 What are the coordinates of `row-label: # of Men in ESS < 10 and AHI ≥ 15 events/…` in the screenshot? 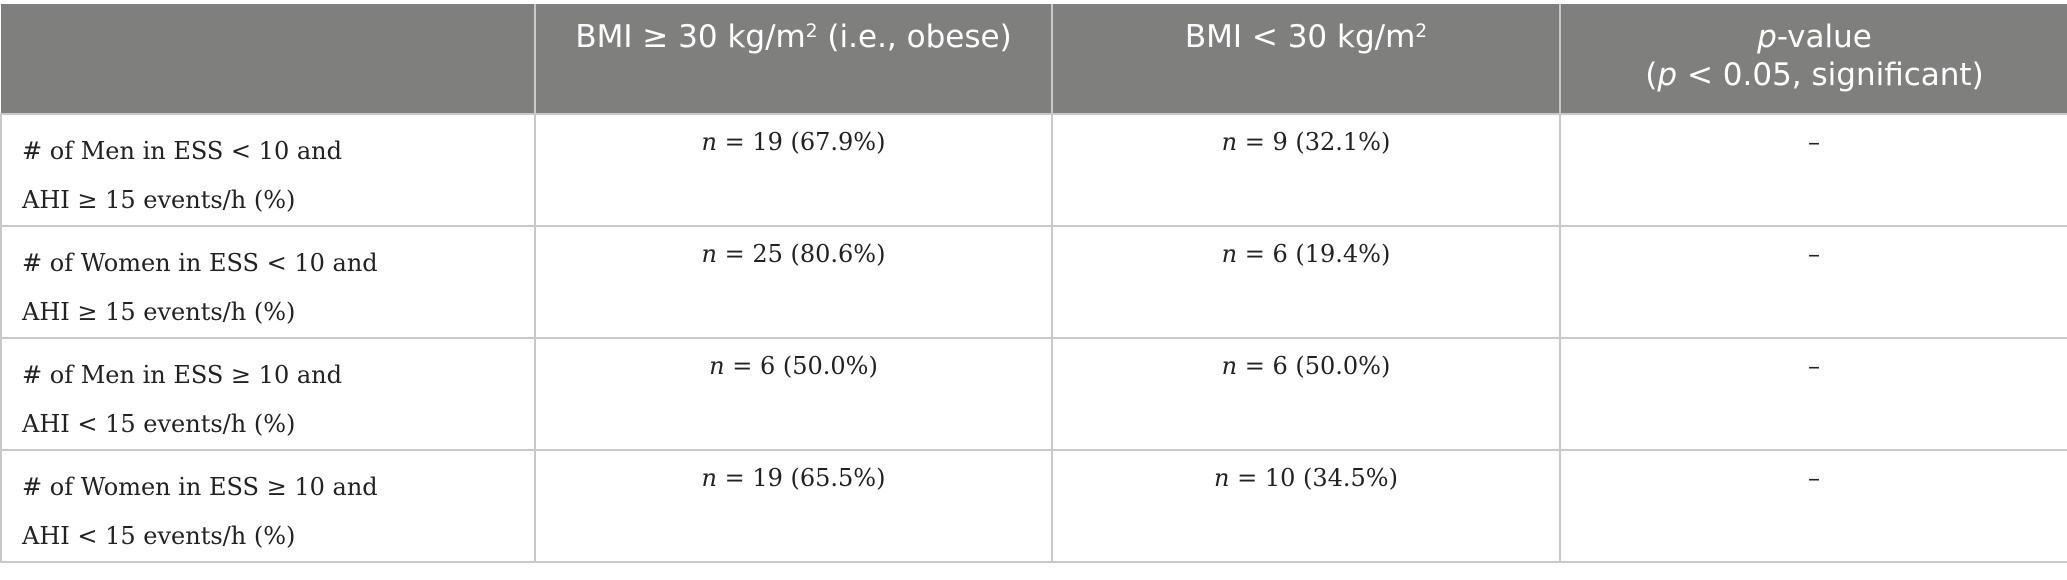 It's located at (268, 170).